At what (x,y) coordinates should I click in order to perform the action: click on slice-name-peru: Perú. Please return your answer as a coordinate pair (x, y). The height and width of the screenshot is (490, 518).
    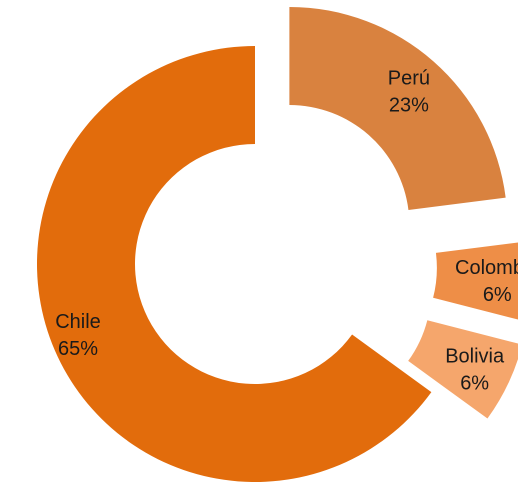
    Looking at the image, I should click on (409, 78).